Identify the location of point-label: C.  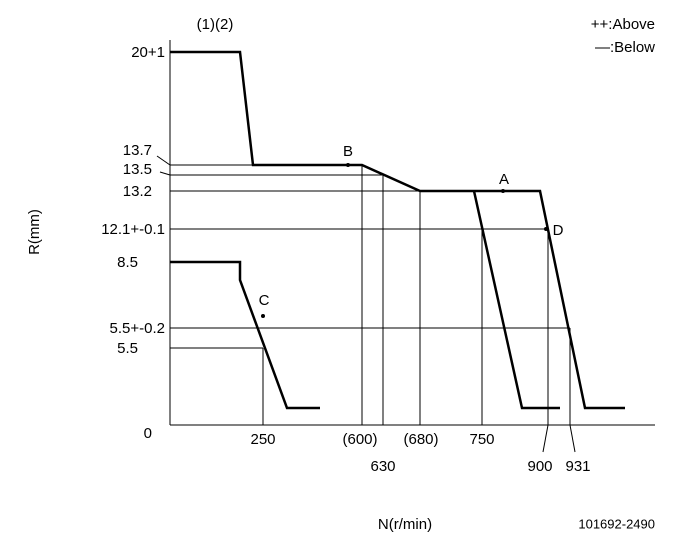
(264, 300).